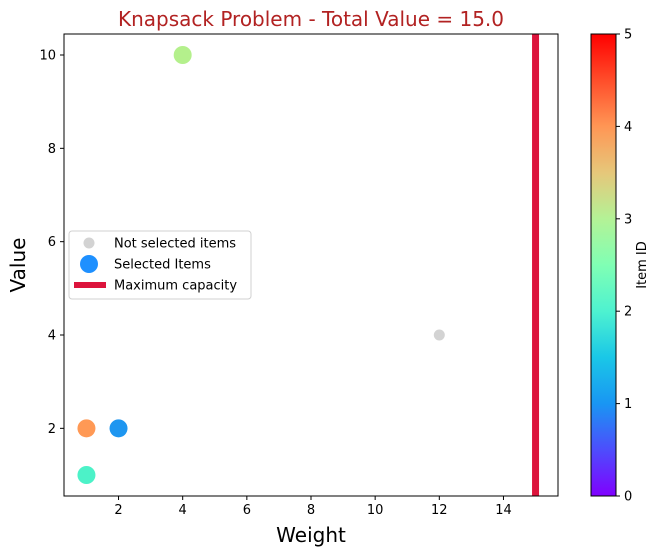 The image size is (661, 555). What do you see at coordinates (628, 404) in the screenshot?
I see `colorbar-tick-label: 1` at bounding box center [628, 404].